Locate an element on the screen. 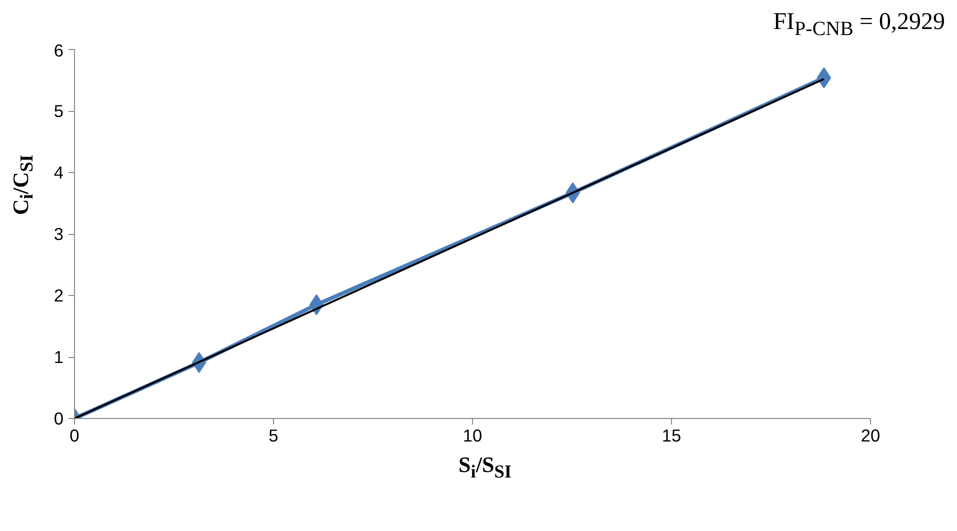 Image resolution: width=957 pixels, height=531 pixels. y-tick-label: 2 is located at coordinates (59, 296).